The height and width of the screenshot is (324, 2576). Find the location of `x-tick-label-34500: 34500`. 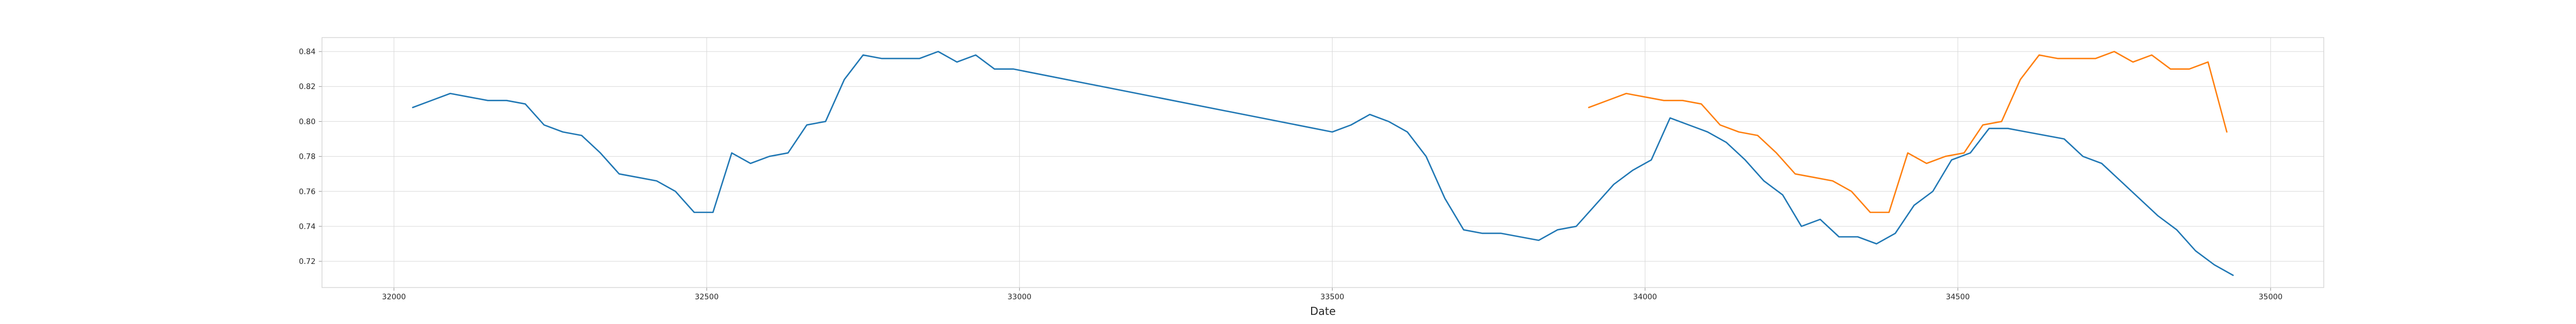

x-tick-label-34500: 34500 is located at coordinates (1958, 297).